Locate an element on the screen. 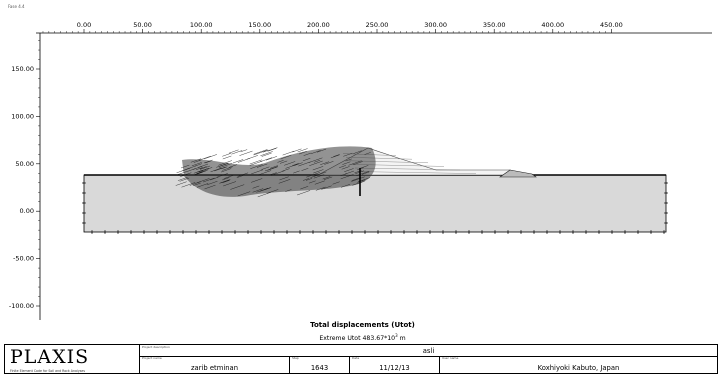  extreme-value: Extreme Utot 483.67*103 m is located at coordinates (362, 337).